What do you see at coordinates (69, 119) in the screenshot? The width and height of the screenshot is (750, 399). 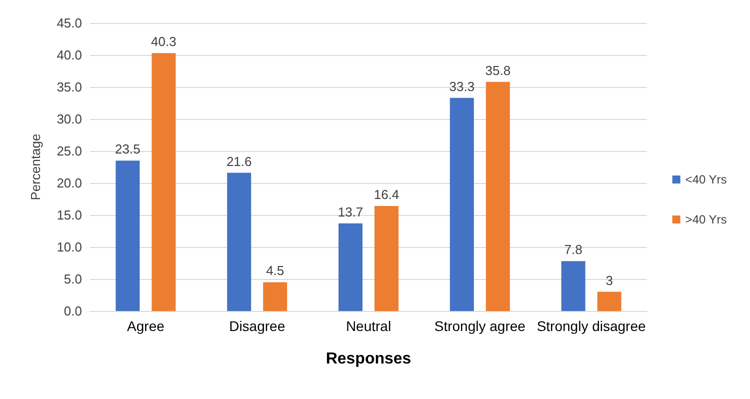 I see `y-tick-label: 30.0` at bounding box center [69, 119].